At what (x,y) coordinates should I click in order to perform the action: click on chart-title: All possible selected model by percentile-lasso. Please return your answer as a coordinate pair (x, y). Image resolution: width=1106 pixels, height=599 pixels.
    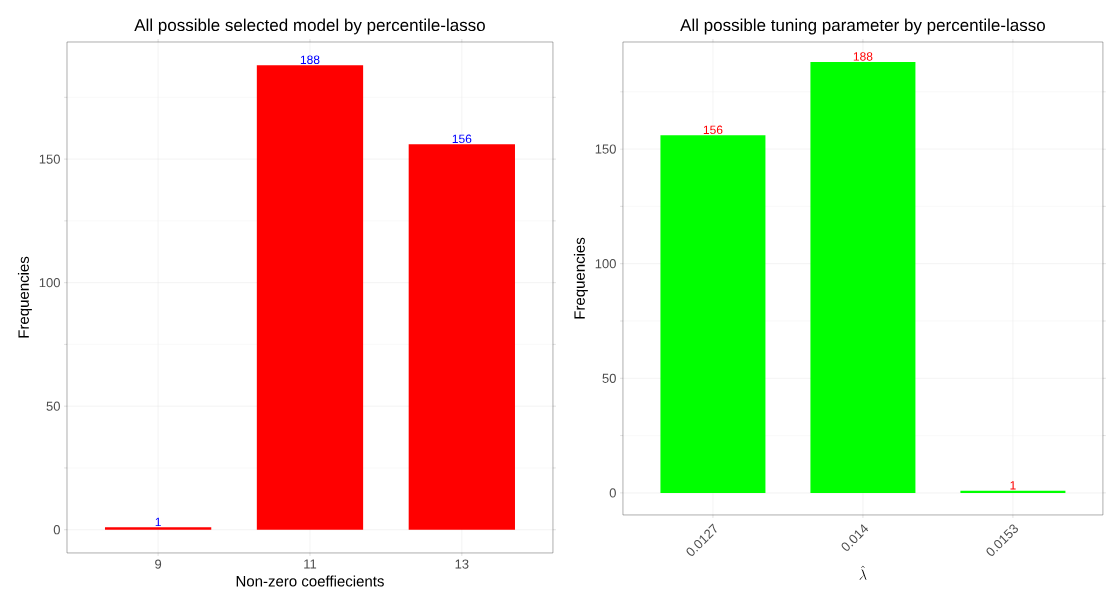
    Looking at the image, I should click on (309, 26).